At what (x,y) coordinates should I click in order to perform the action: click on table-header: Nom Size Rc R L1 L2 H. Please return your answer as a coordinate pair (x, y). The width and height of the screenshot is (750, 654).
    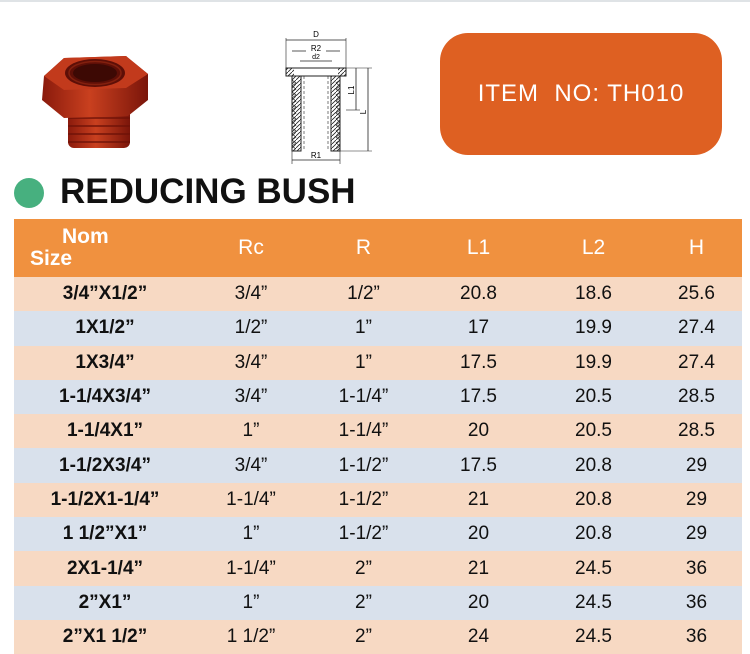
    Looking at the image, I should click on (378, 248).